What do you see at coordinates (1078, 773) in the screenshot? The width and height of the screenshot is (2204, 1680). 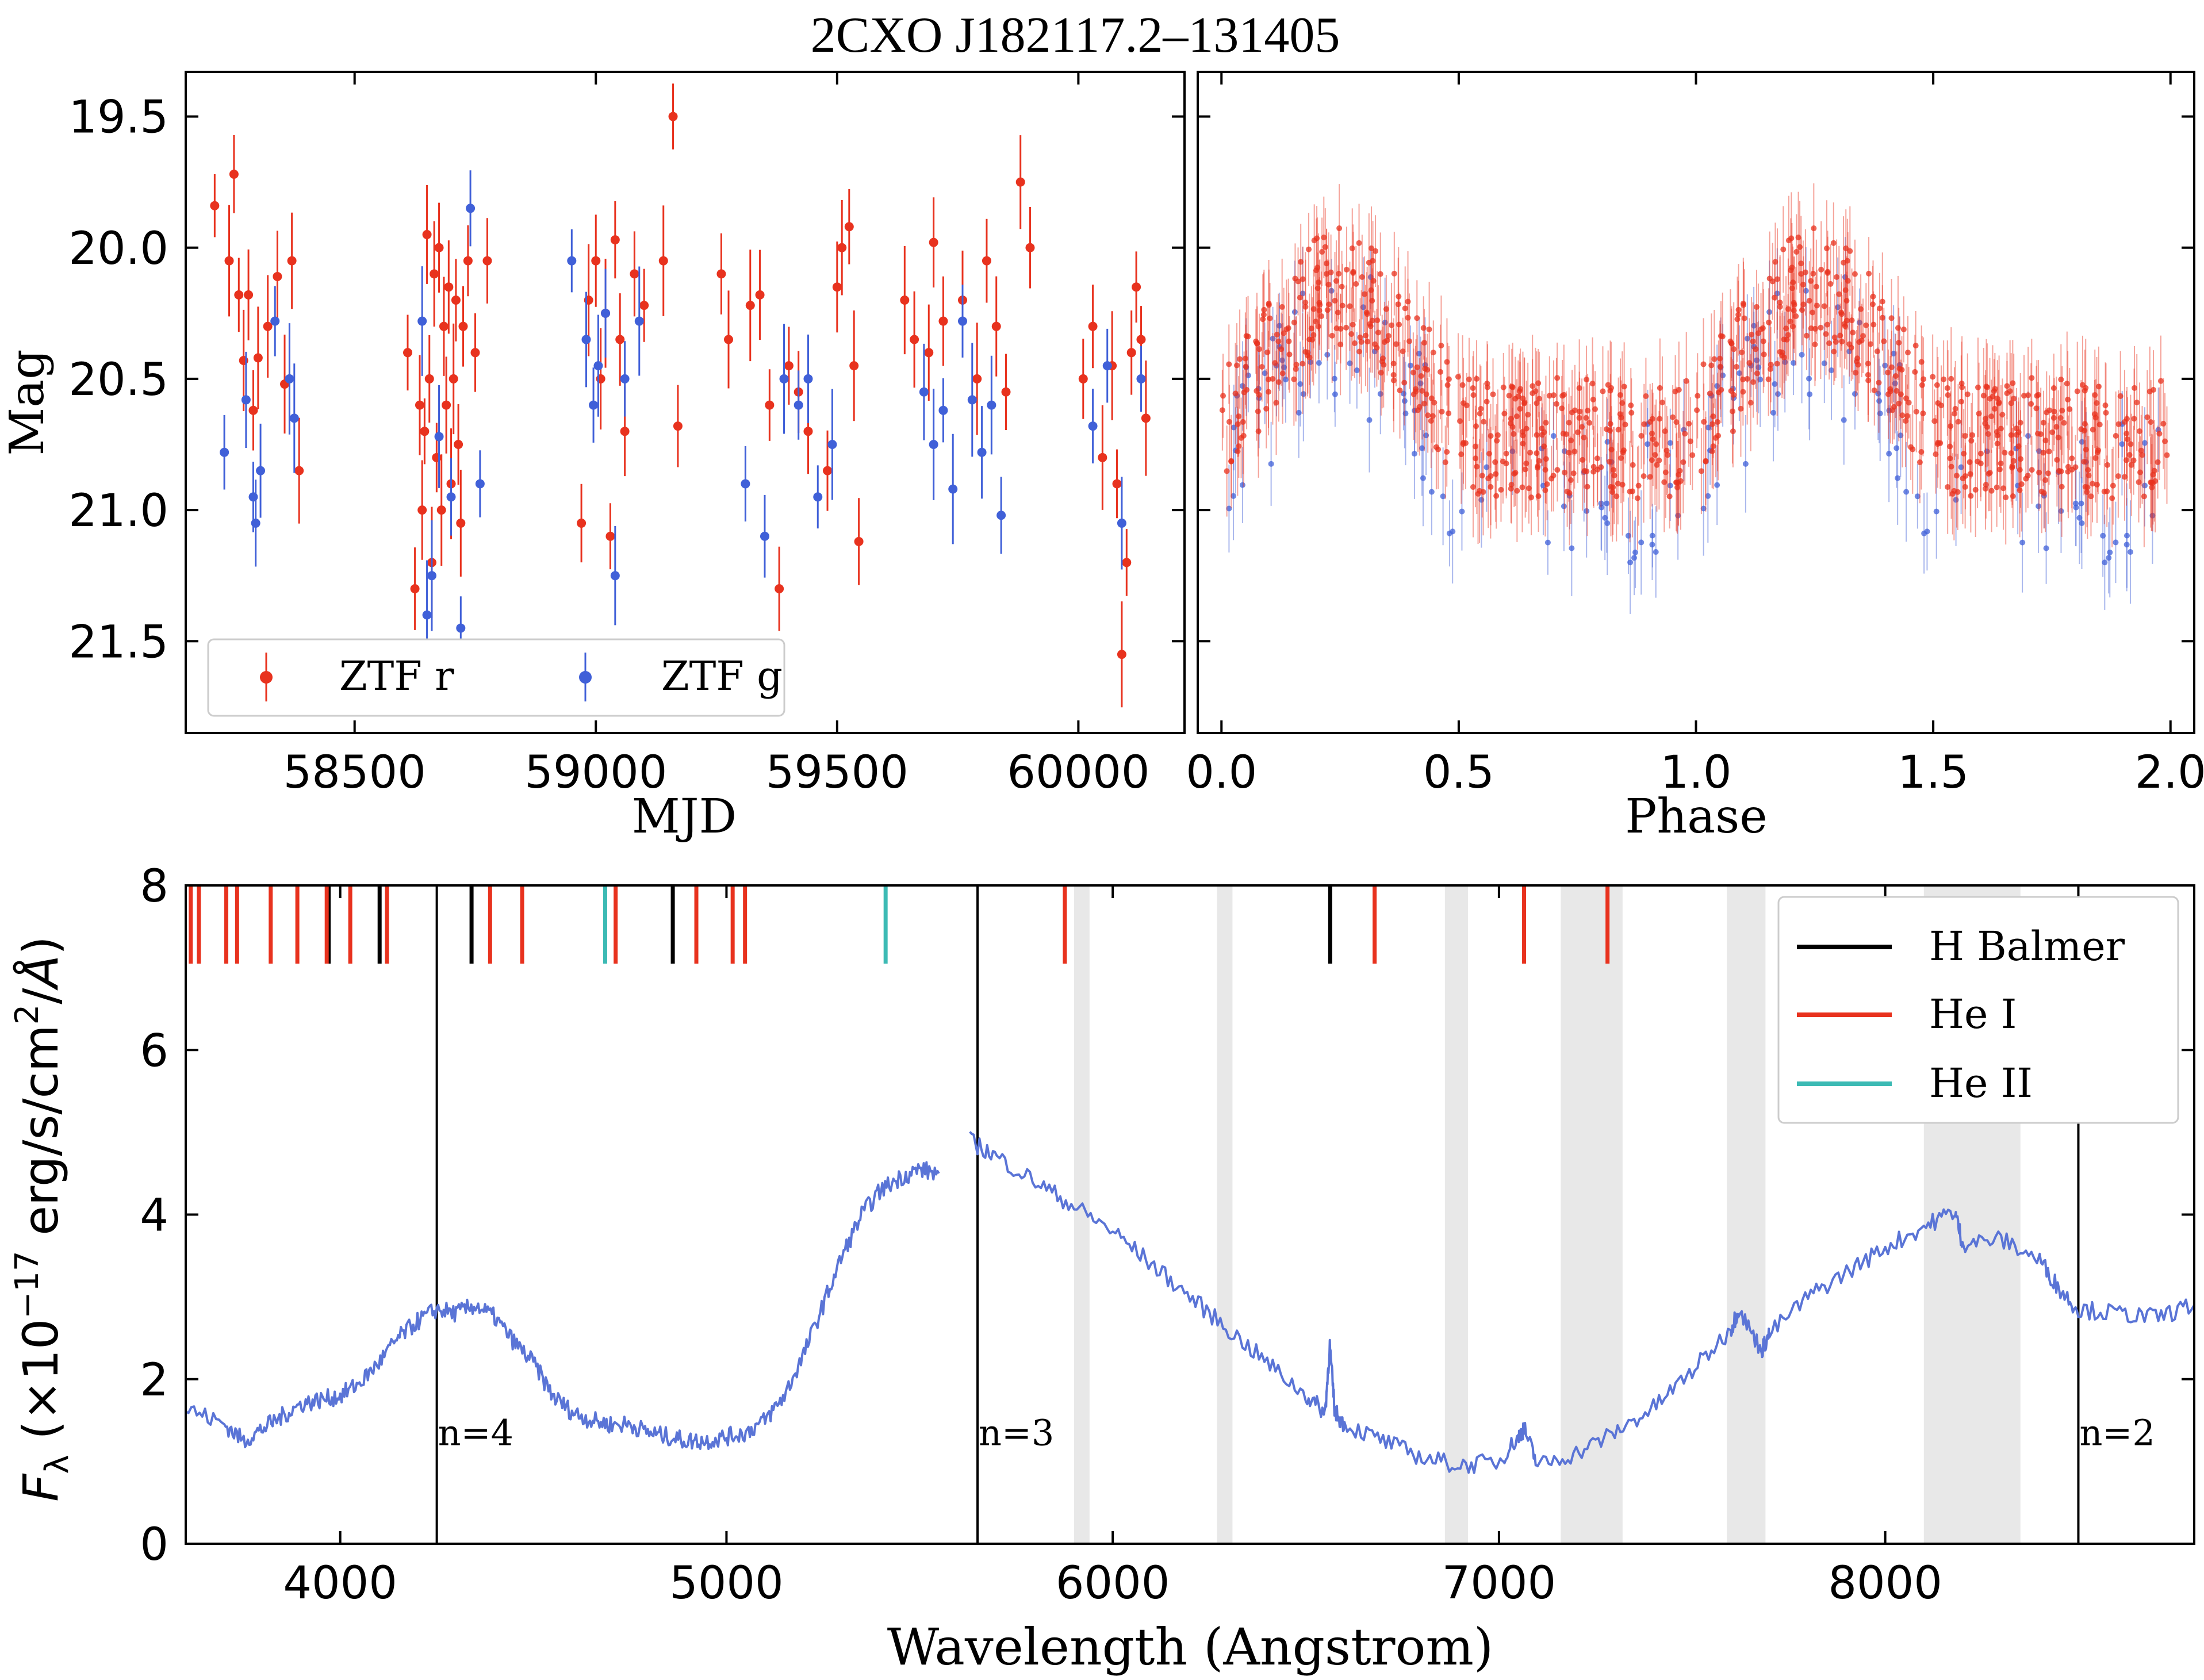 I see `x-tick-label: 60000` at bounding box center [1078, 773].